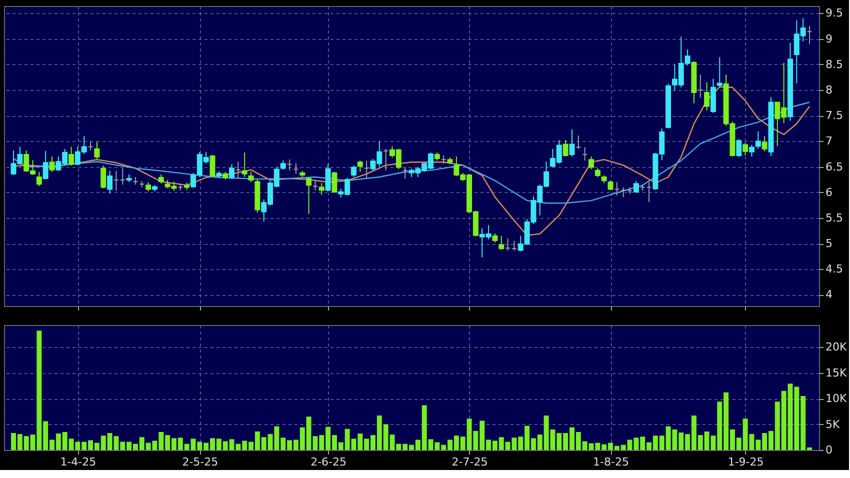  Describe the element at coordinates (200, 462) in the screenshot. I see `x-tick-label: 2-5-25` at that location.